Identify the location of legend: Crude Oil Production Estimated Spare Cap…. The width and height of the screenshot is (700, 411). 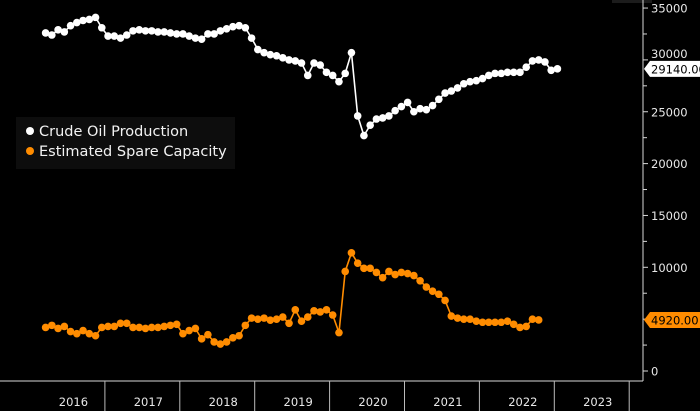
(125, 143).